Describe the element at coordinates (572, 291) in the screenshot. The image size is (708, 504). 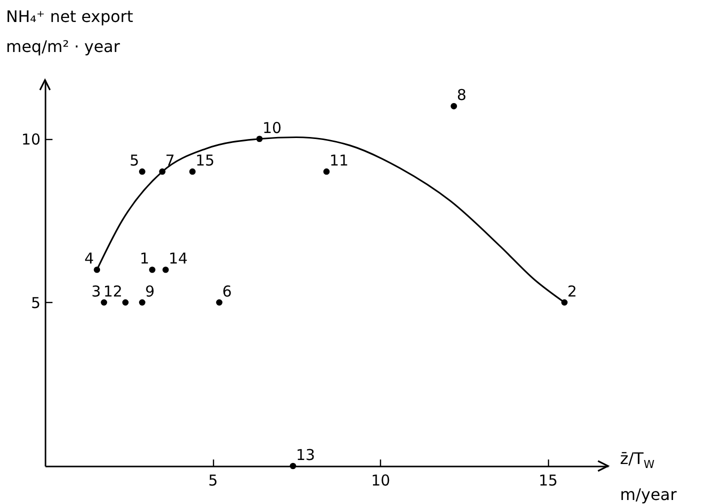
I see `annotation: 2` at that location.